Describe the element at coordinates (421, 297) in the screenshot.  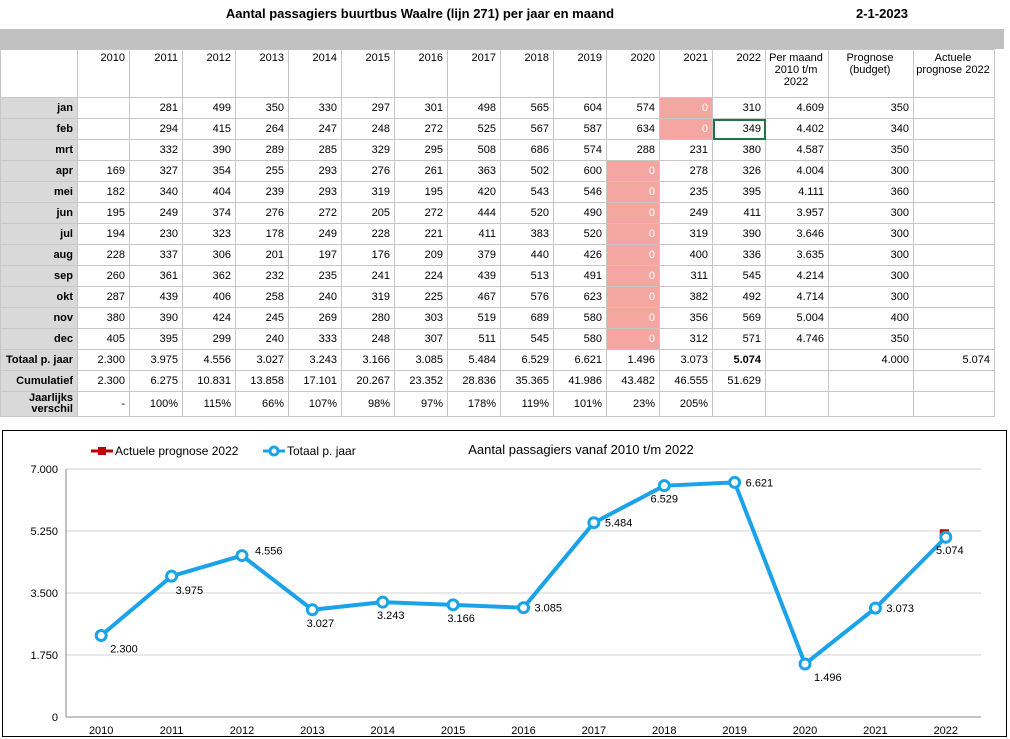
I see `table-cell: 225` at that location.